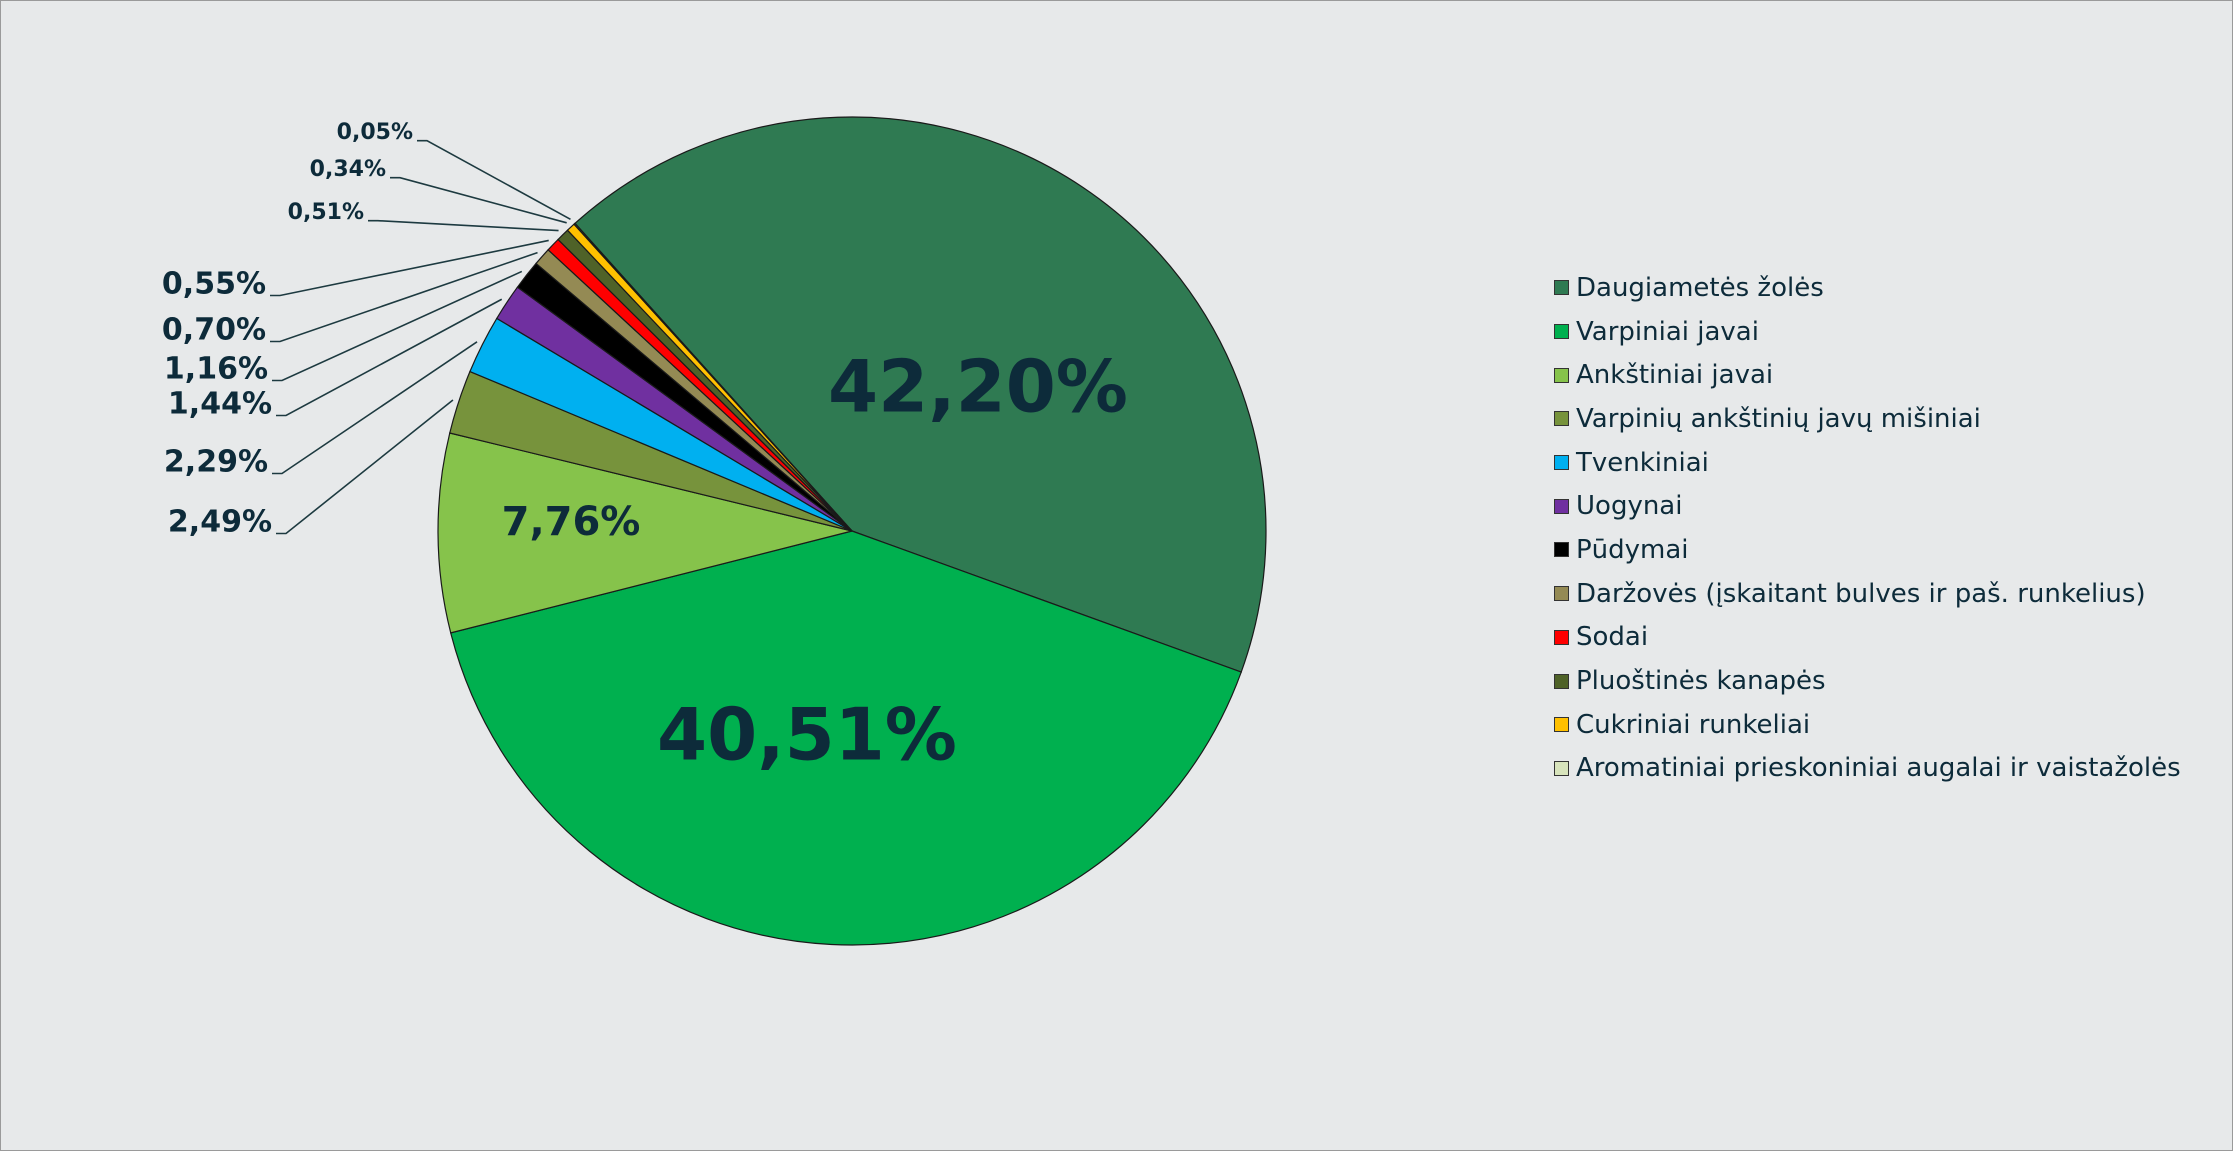 This screenshot has width=2233, height=1151. I want to click on data-label: 40,51%, so click(807, 735).